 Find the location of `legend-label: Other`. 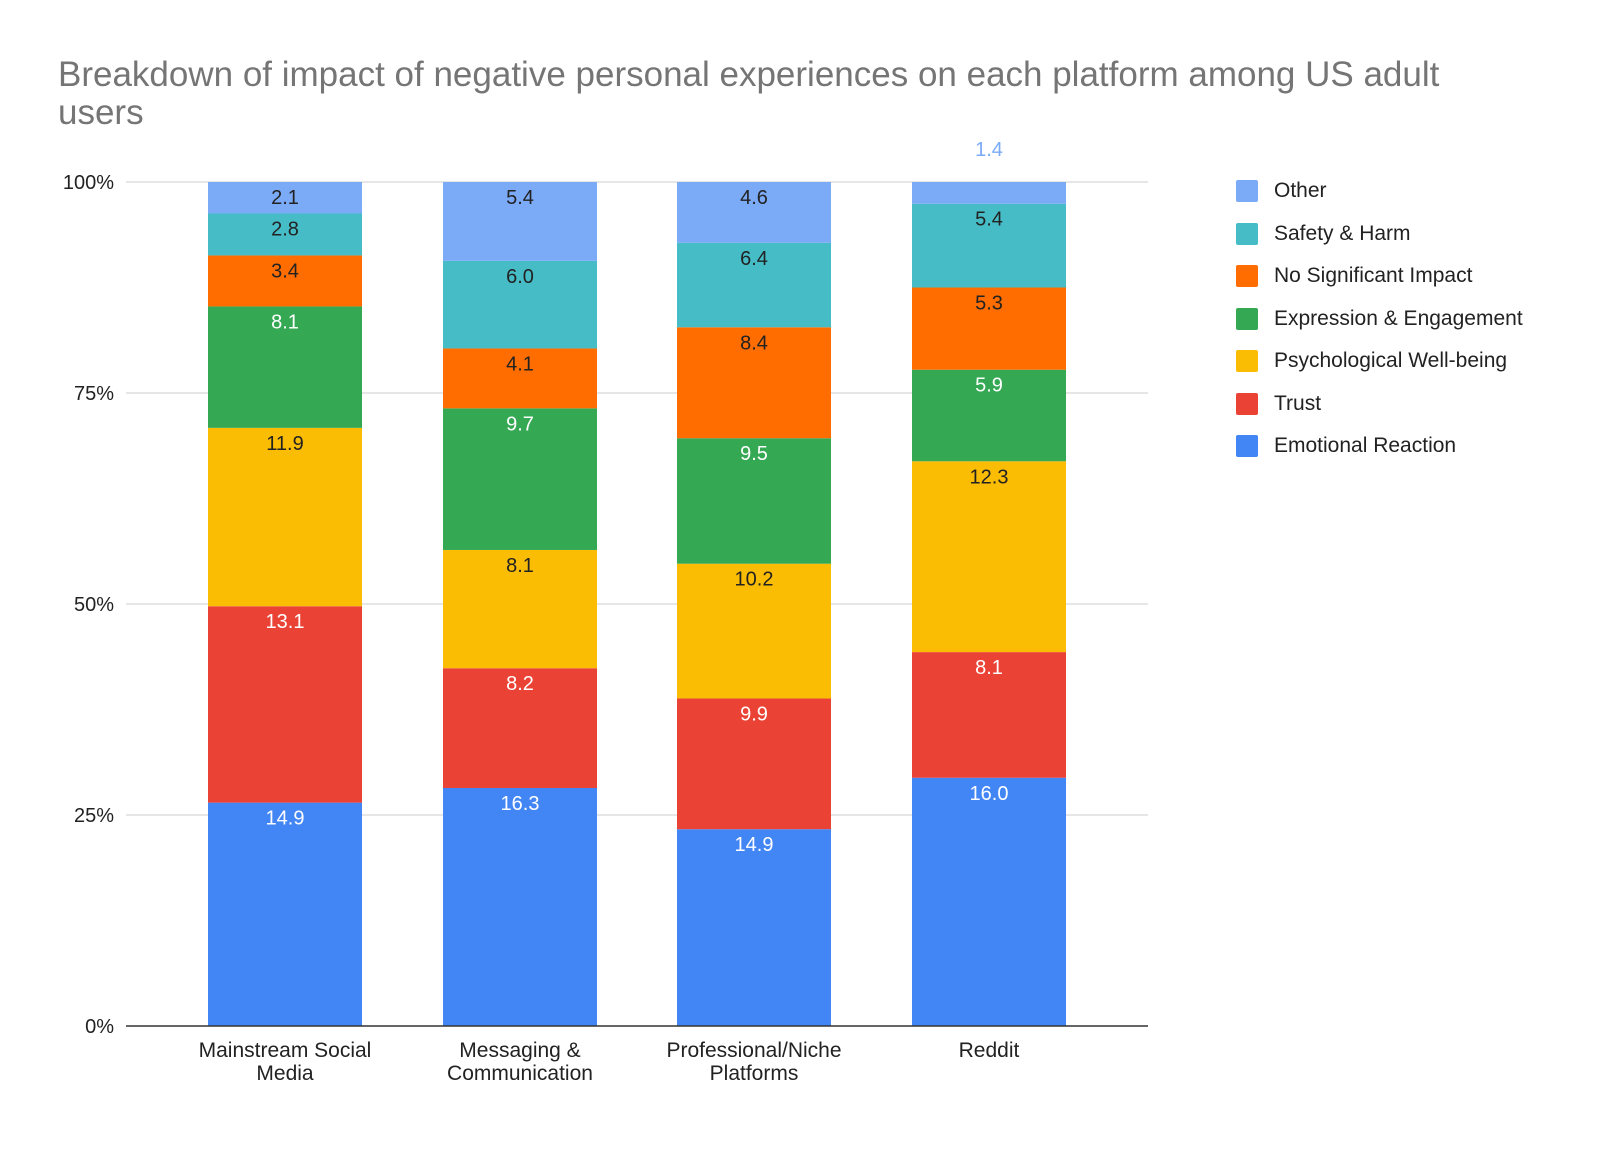

legend-label: Other is located at coordinates (1300, 191).